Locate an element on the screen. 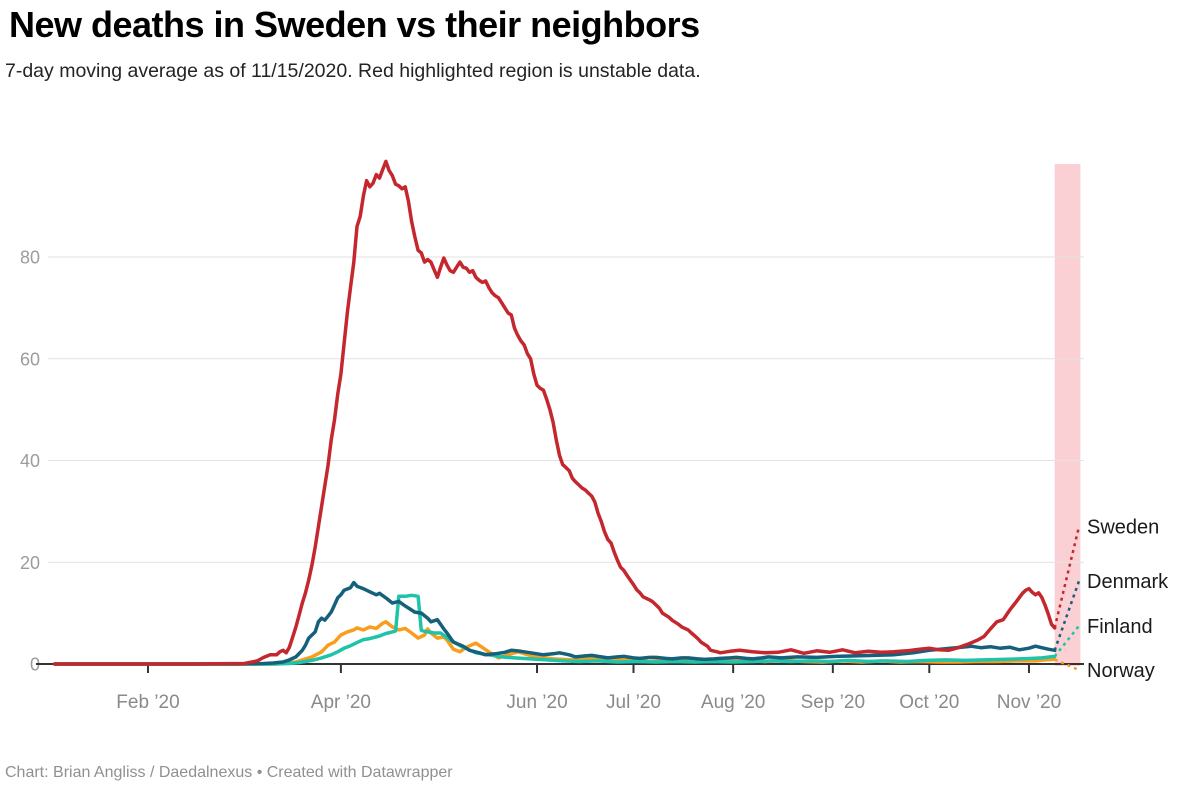  series-line-norway is located at coordinates (554, 643).